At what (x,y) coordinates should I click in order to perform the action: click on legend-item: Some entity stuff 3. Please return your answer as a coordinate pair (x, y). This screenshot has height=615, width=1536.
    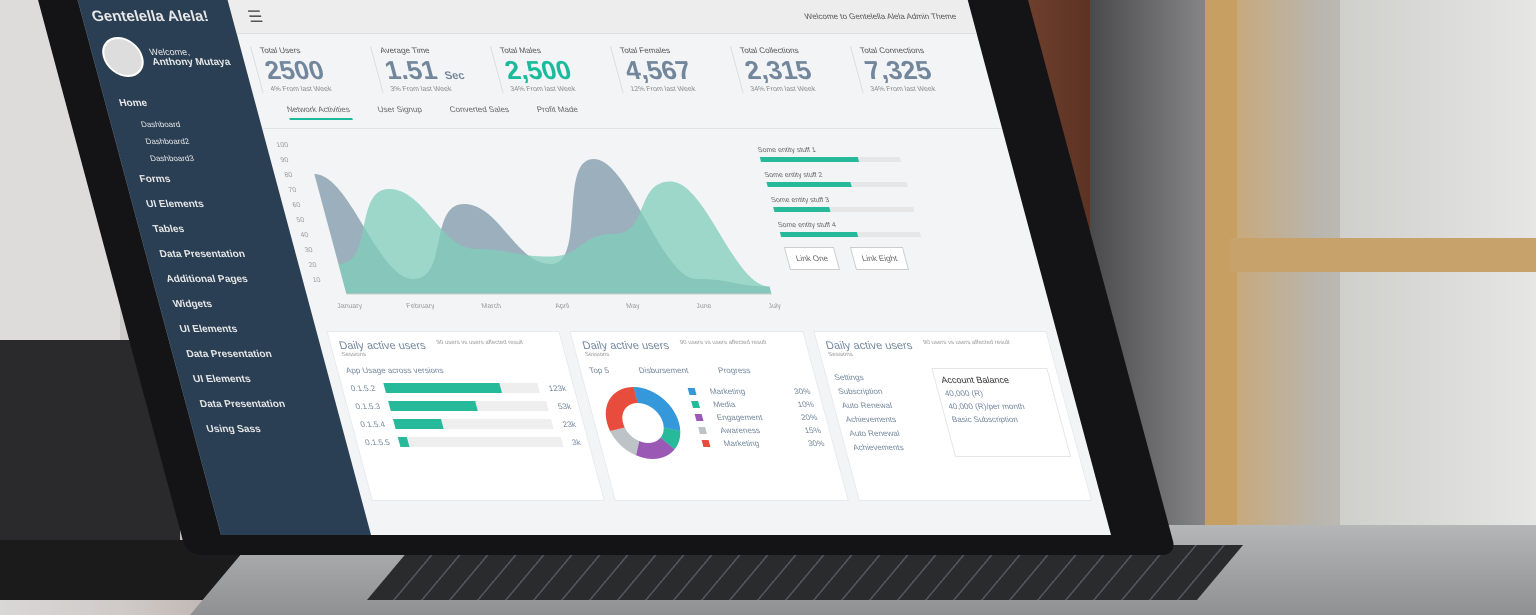
    Looking at the image, I should click on (892, 204).